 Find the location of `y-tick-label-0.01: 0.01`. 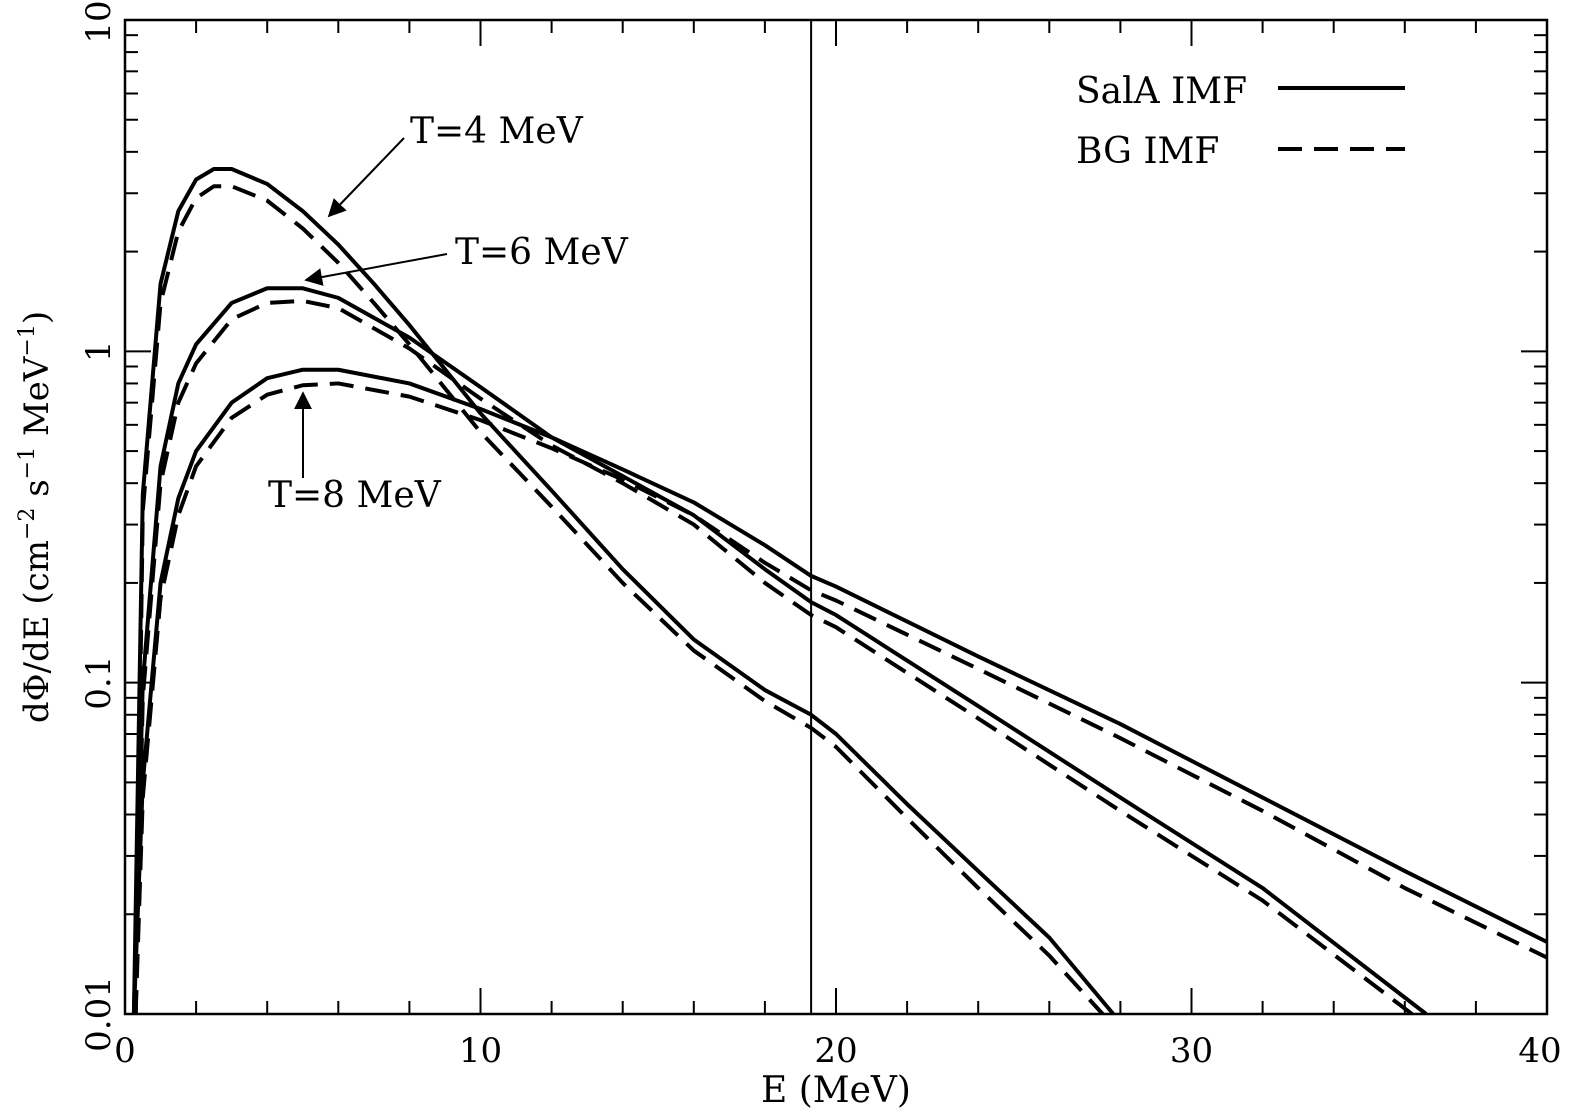

y-tick-label-0.01: 0.01 is located at coordinates (99, 1014).